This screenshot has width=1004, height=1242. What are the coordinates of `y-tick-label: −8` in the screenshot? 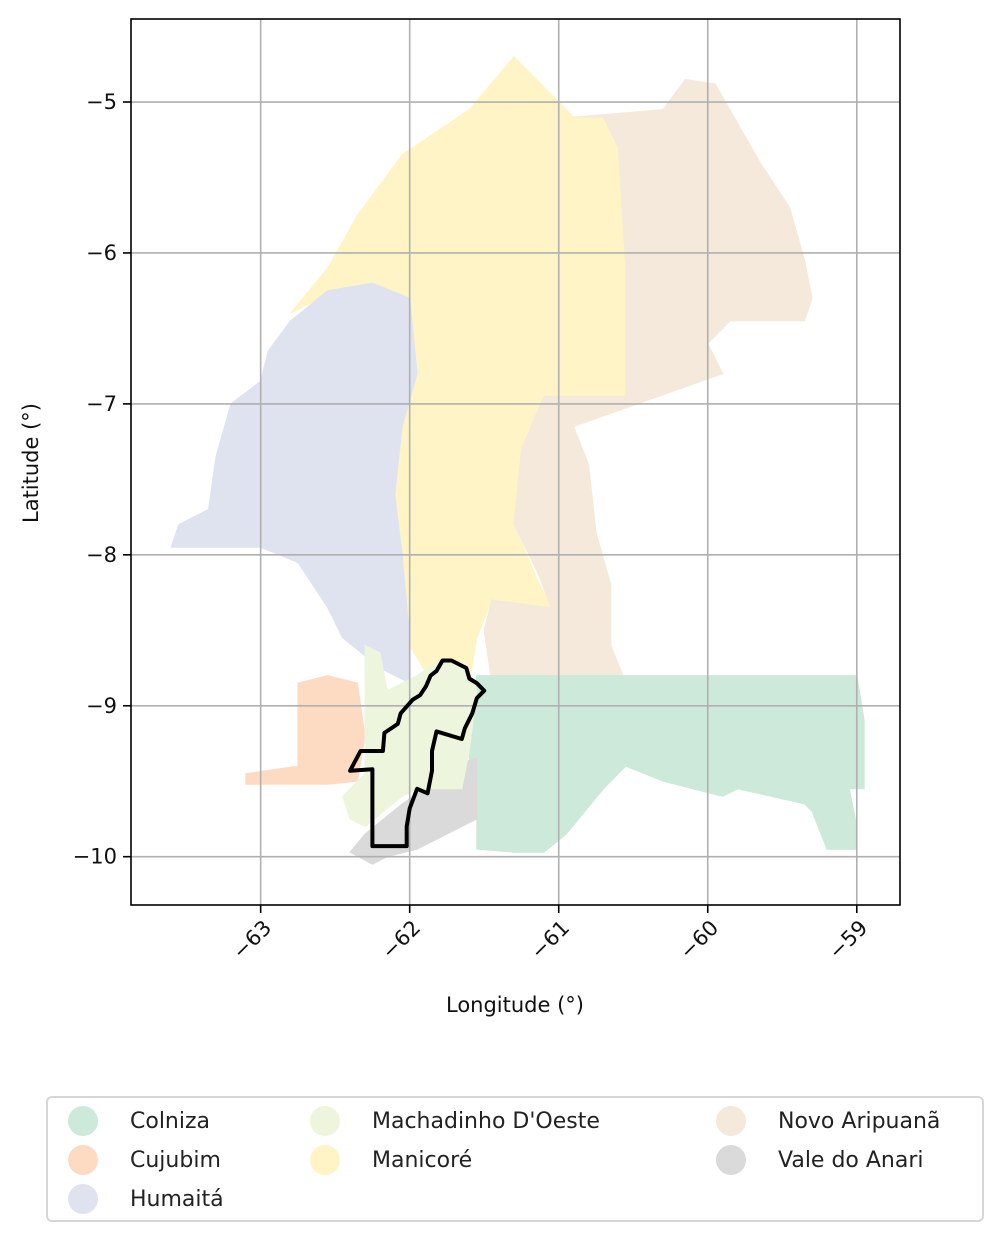 It's located at (101, 555).